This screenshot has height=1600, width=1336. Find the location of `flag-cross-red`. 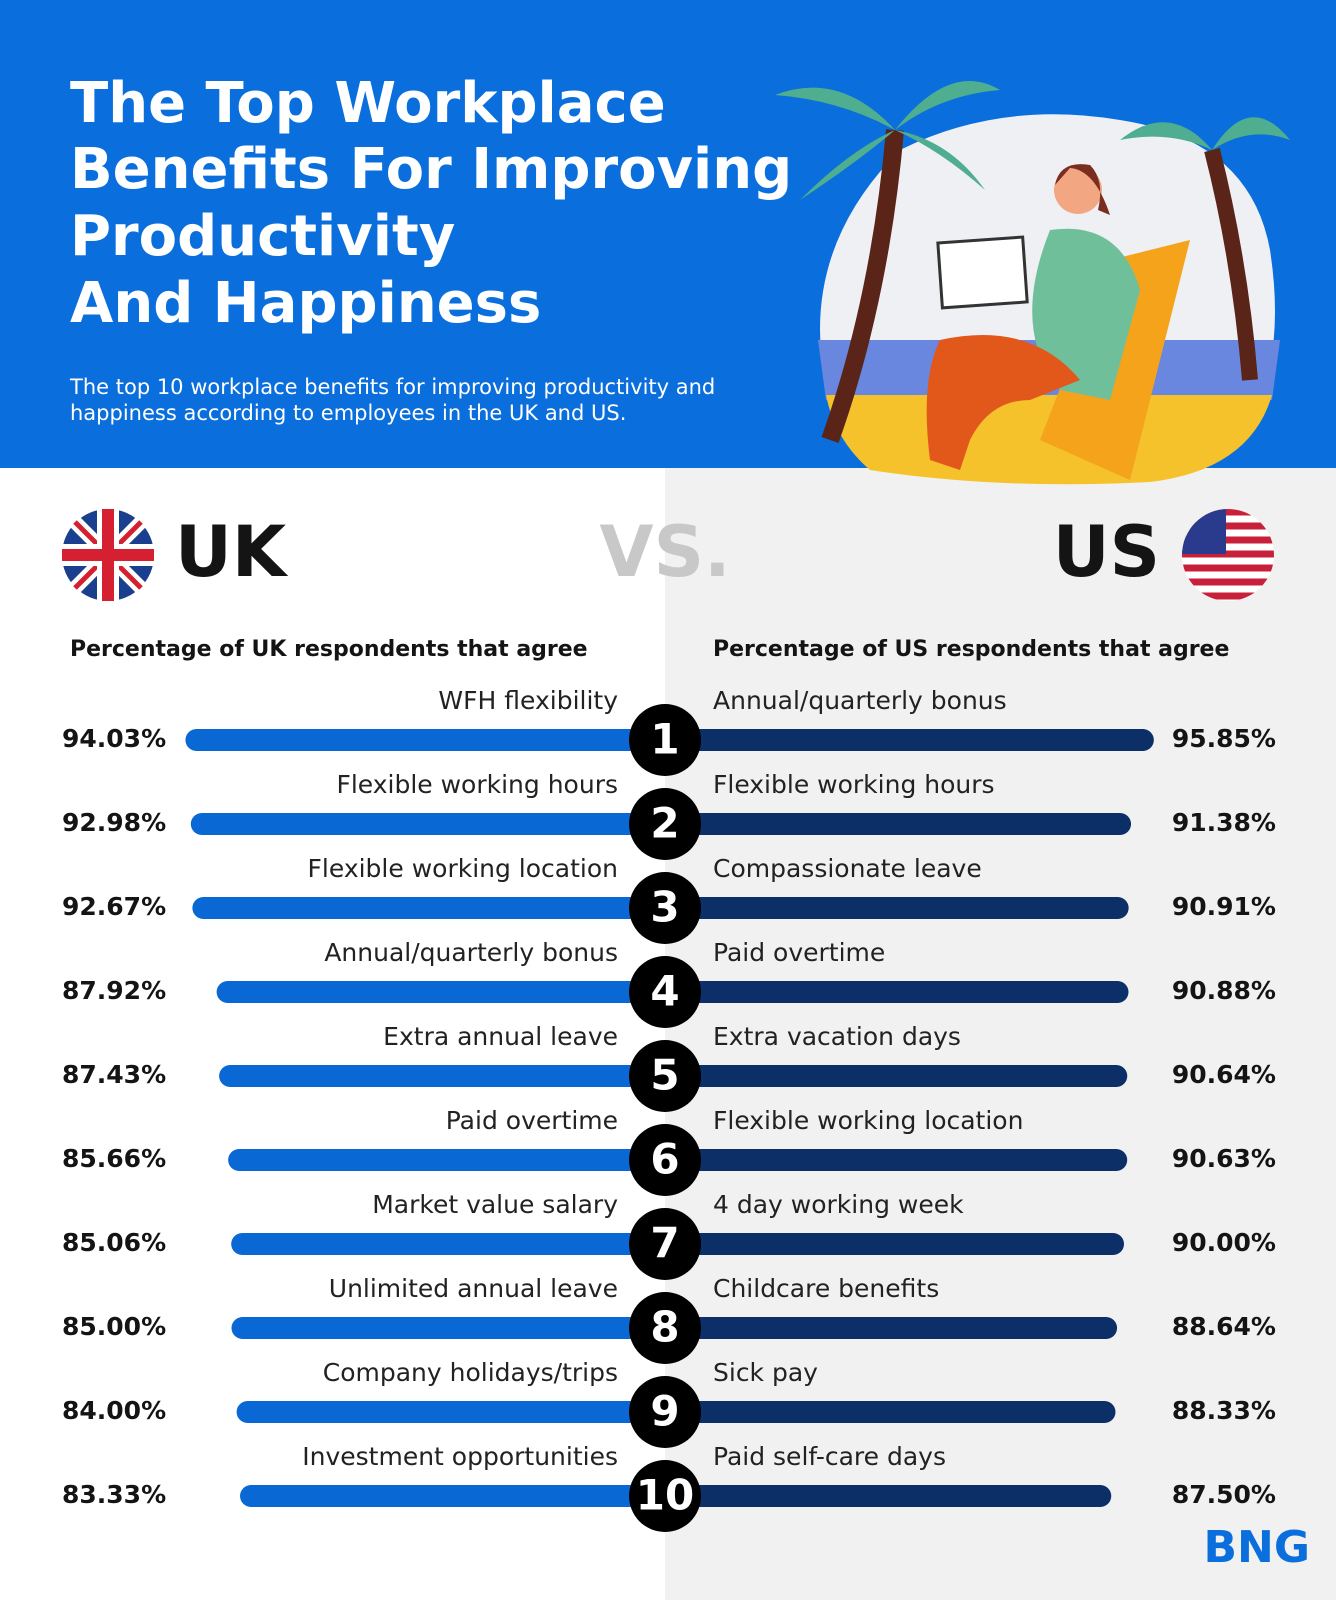

flag-cross-red is located at coordinates (108, 555).